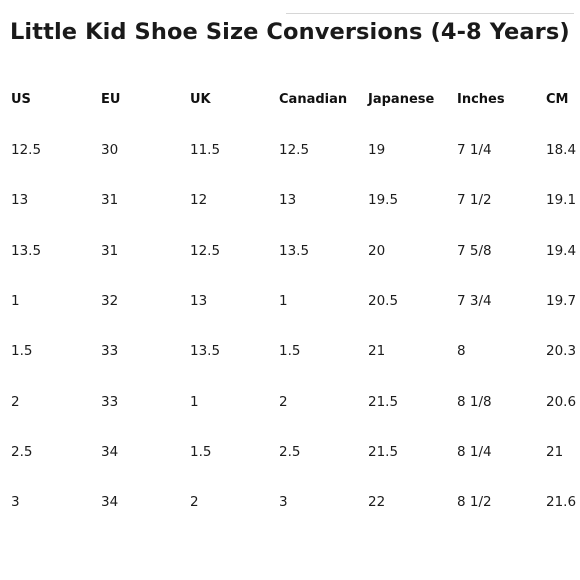 The image size is (580, 580). I want to click on table-cell-japanese: 19, so click(377, 150).